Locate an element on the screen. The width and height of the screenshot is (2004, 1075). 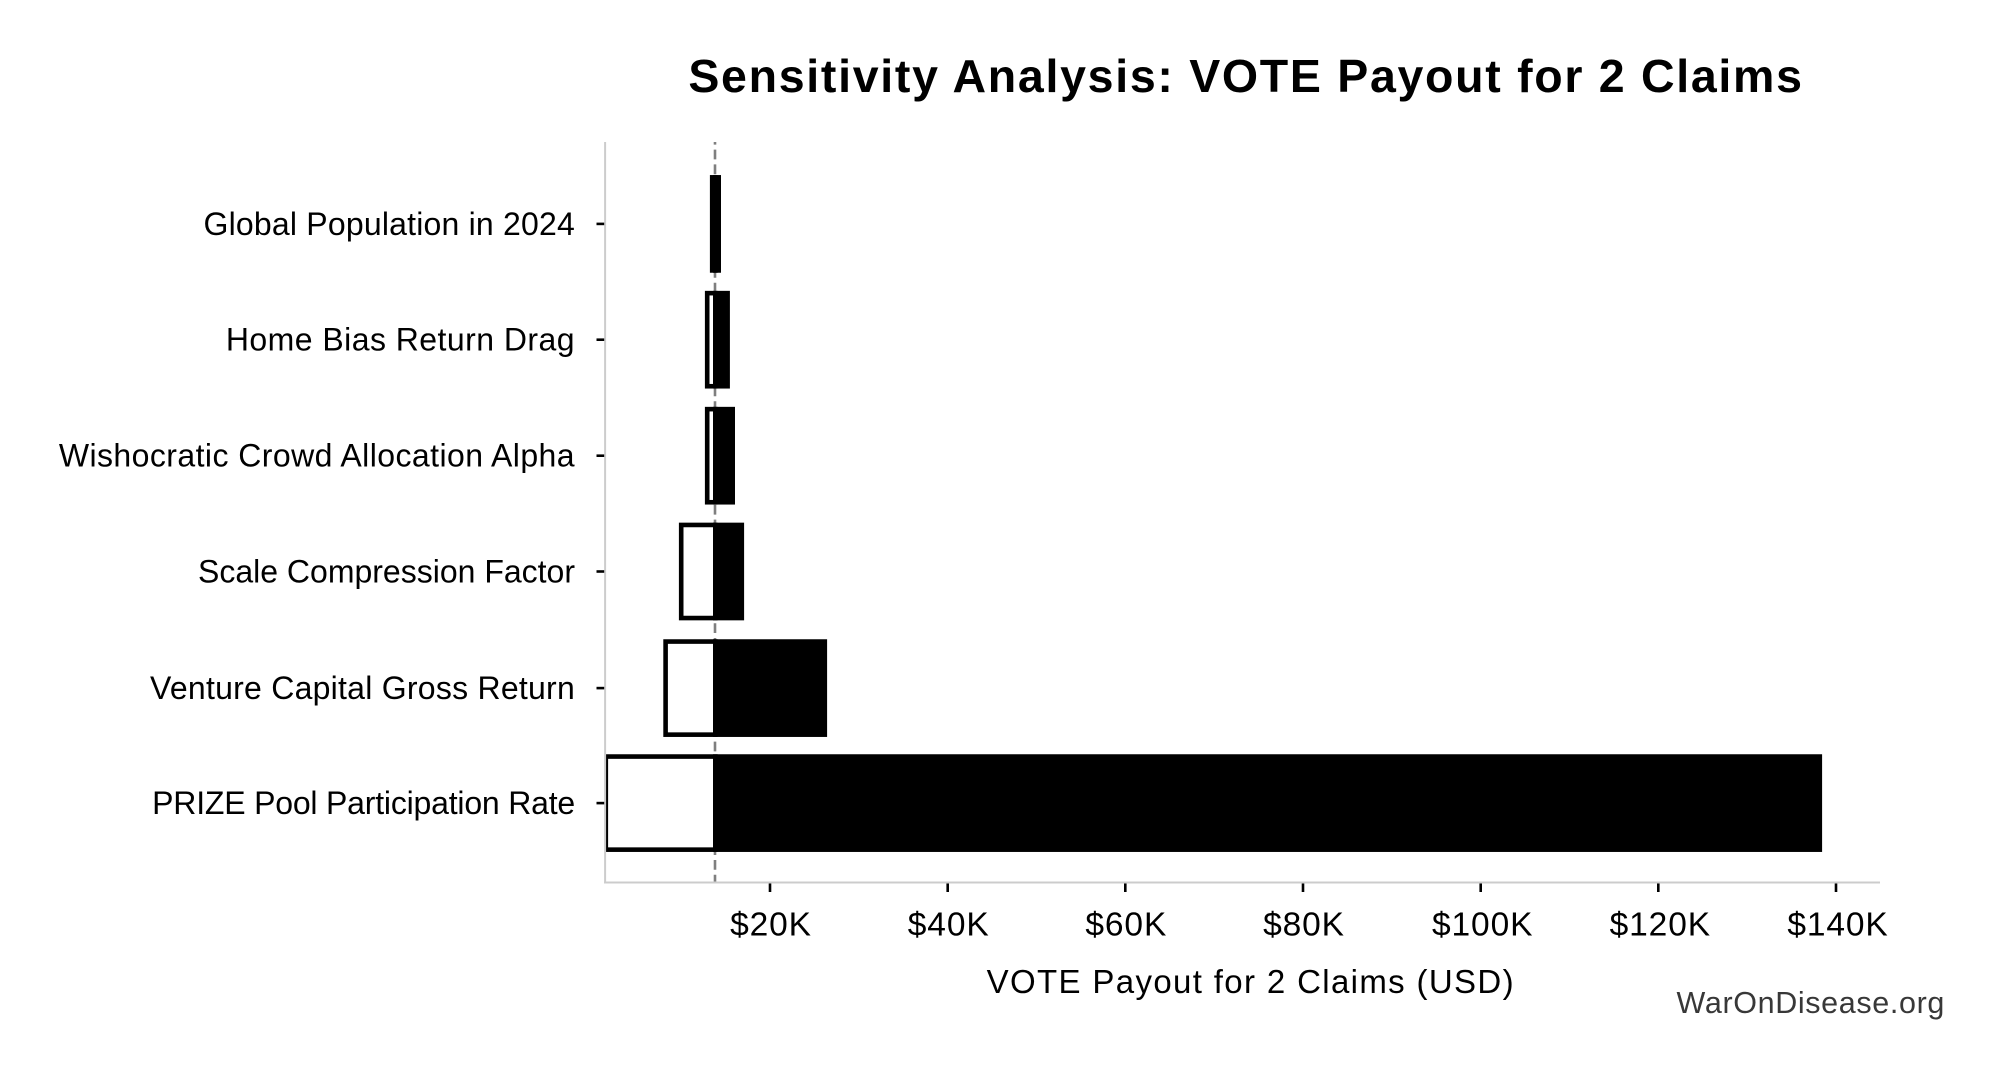
svg-text: $120K is located at coordinates (1660, 925).